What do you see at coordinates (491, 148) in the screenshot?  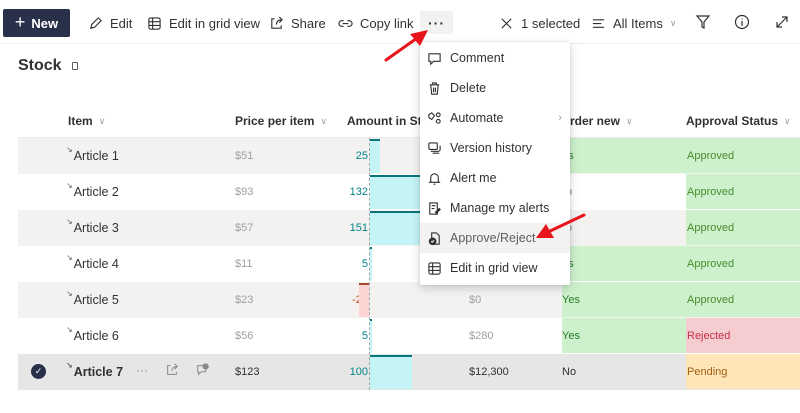 I see `menu-label: Version history` at bounding box center [491, 148].